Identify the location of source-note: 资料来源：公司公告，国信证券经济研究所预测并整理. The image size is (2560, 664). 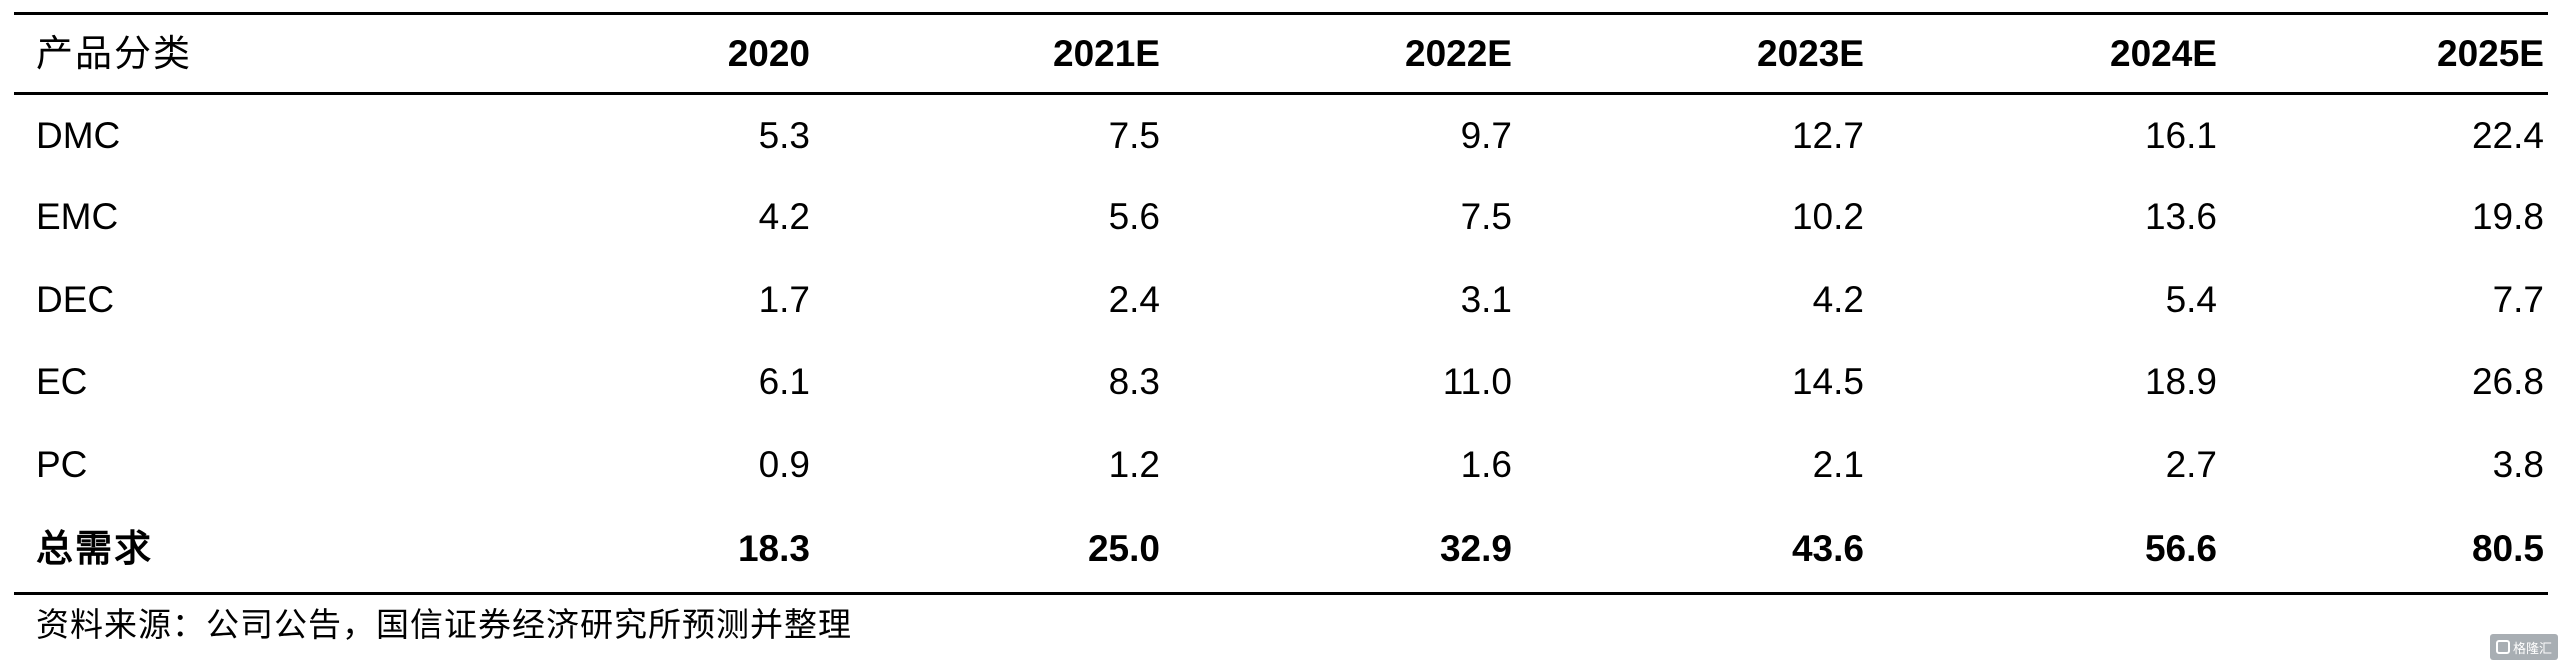
(444, 624).